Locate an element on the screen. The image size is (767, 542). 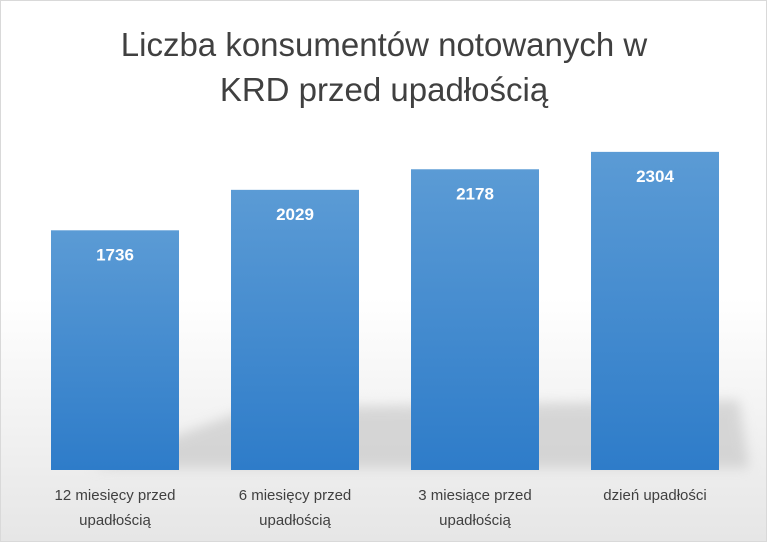
category-label: 6 miesięcy przed is located at coordinates (295, 495).